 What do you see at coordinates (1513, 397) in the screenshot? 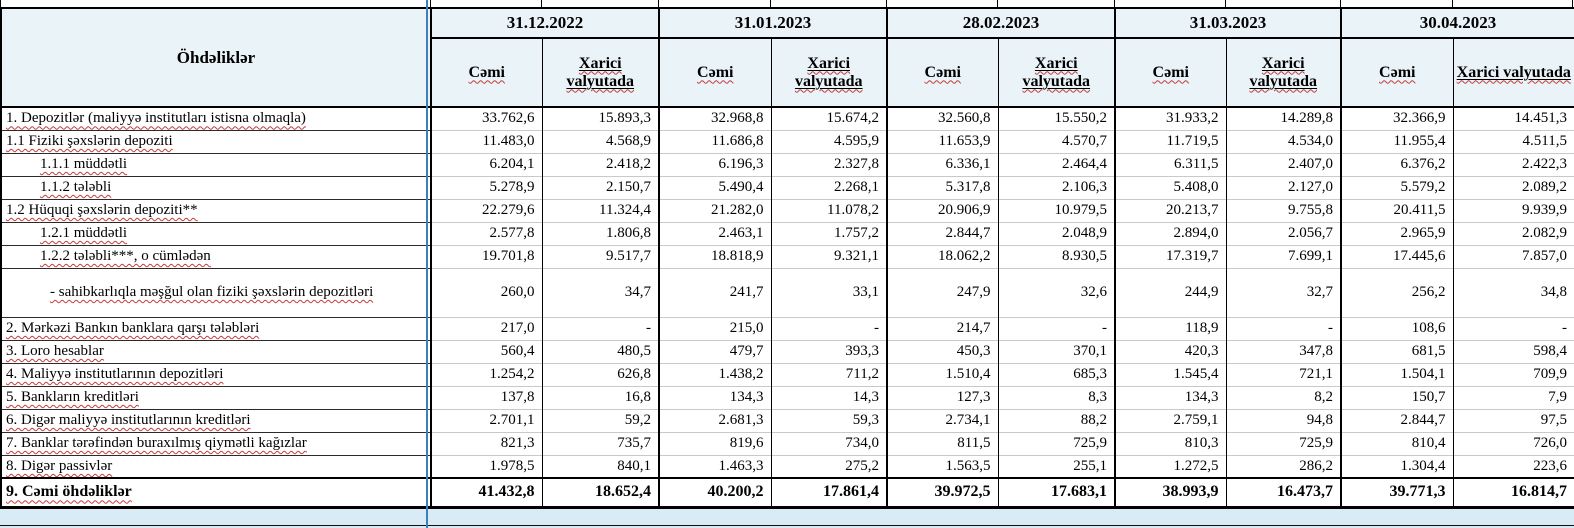
I see `value-foreign-currency: 7,9` at bounding box center [1513, 397].